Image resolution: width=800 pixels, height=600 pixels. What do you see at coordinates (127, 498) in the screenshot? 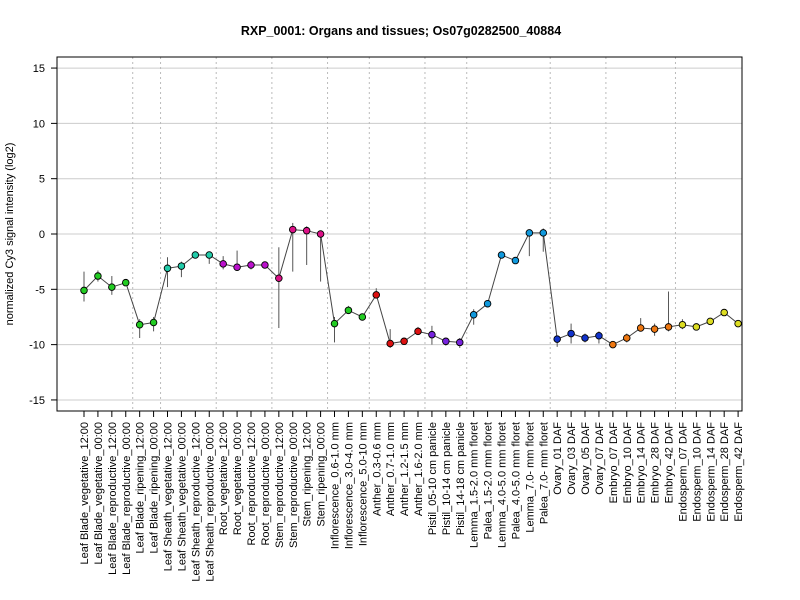
I see `x-tick-label: Leaf Blade_reproductive_00:00` at bounding box center [127, 498].